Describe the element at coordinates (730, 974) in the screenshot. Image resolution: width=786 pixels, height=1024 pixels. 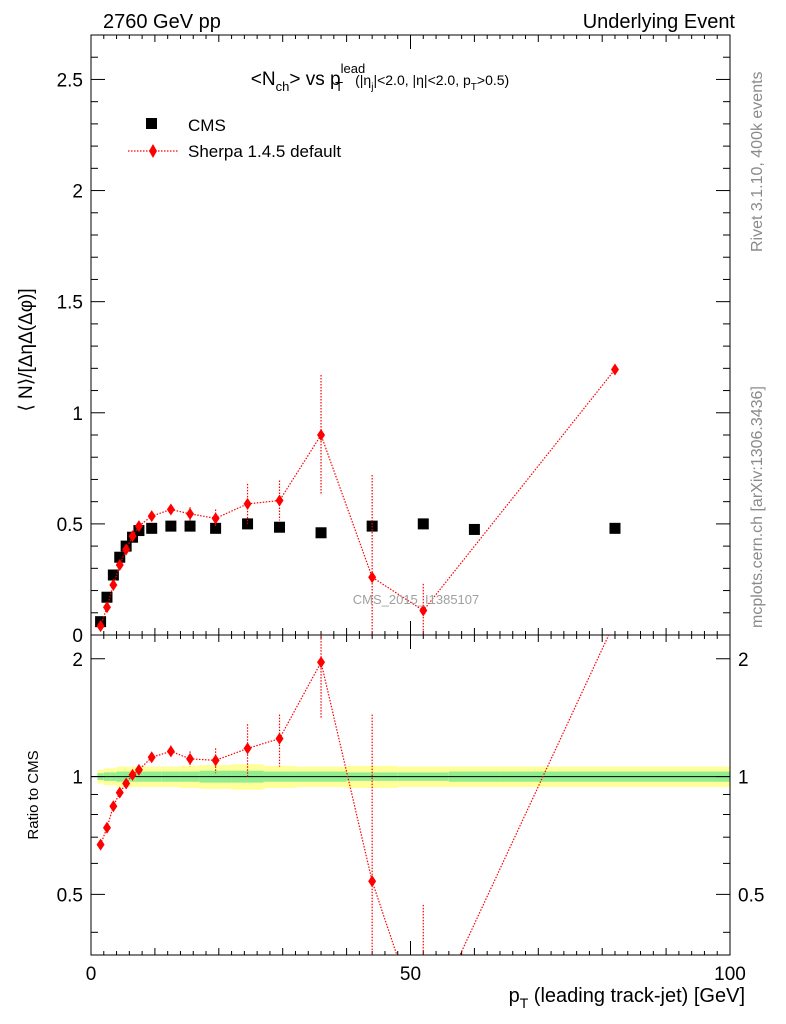
I see `x-tick-label: 100` at that location.